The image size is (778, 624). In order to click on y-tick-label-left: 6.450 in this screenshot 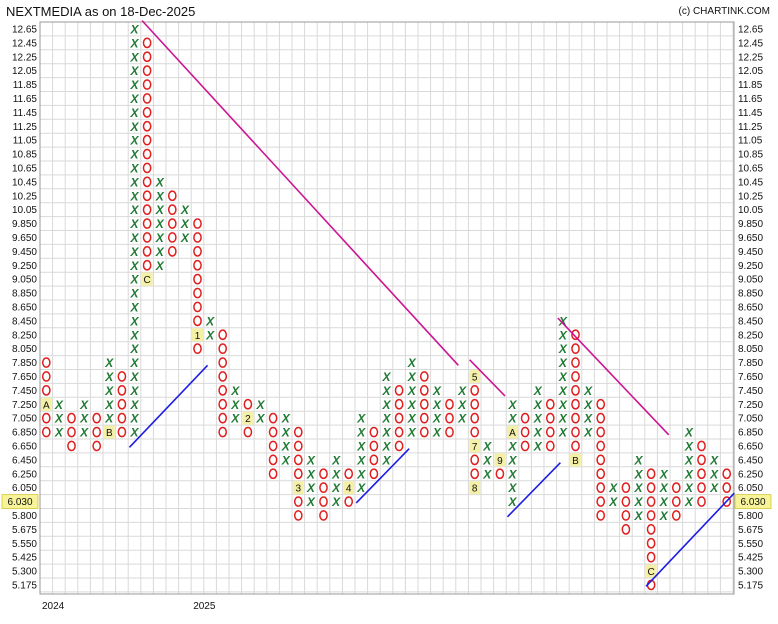, I will do `click(24, 460)`.